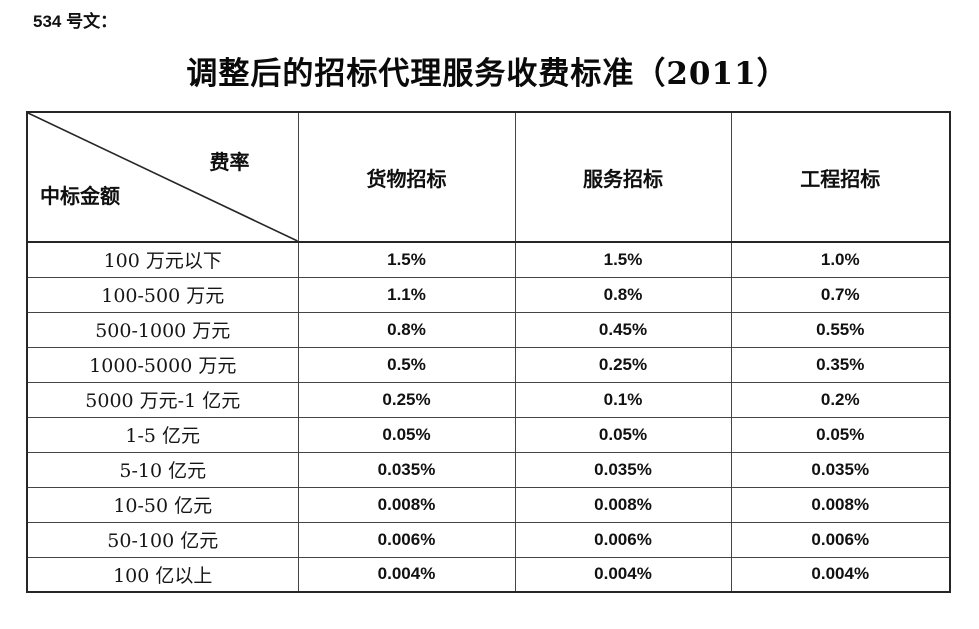 The width and height of the screenshot is (979, 629). I want to click on column-header-engineering: 工程招标, so click(840, 177).